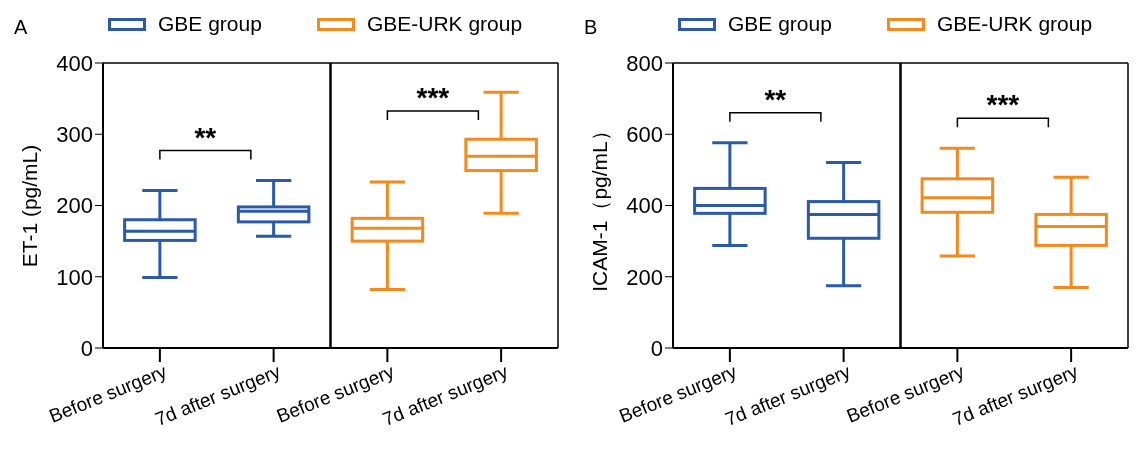 The height and width of the screenshot is (451, 1145). I want to click on y-axis-title: ET-1 (pg/mL), so click(30, 205).